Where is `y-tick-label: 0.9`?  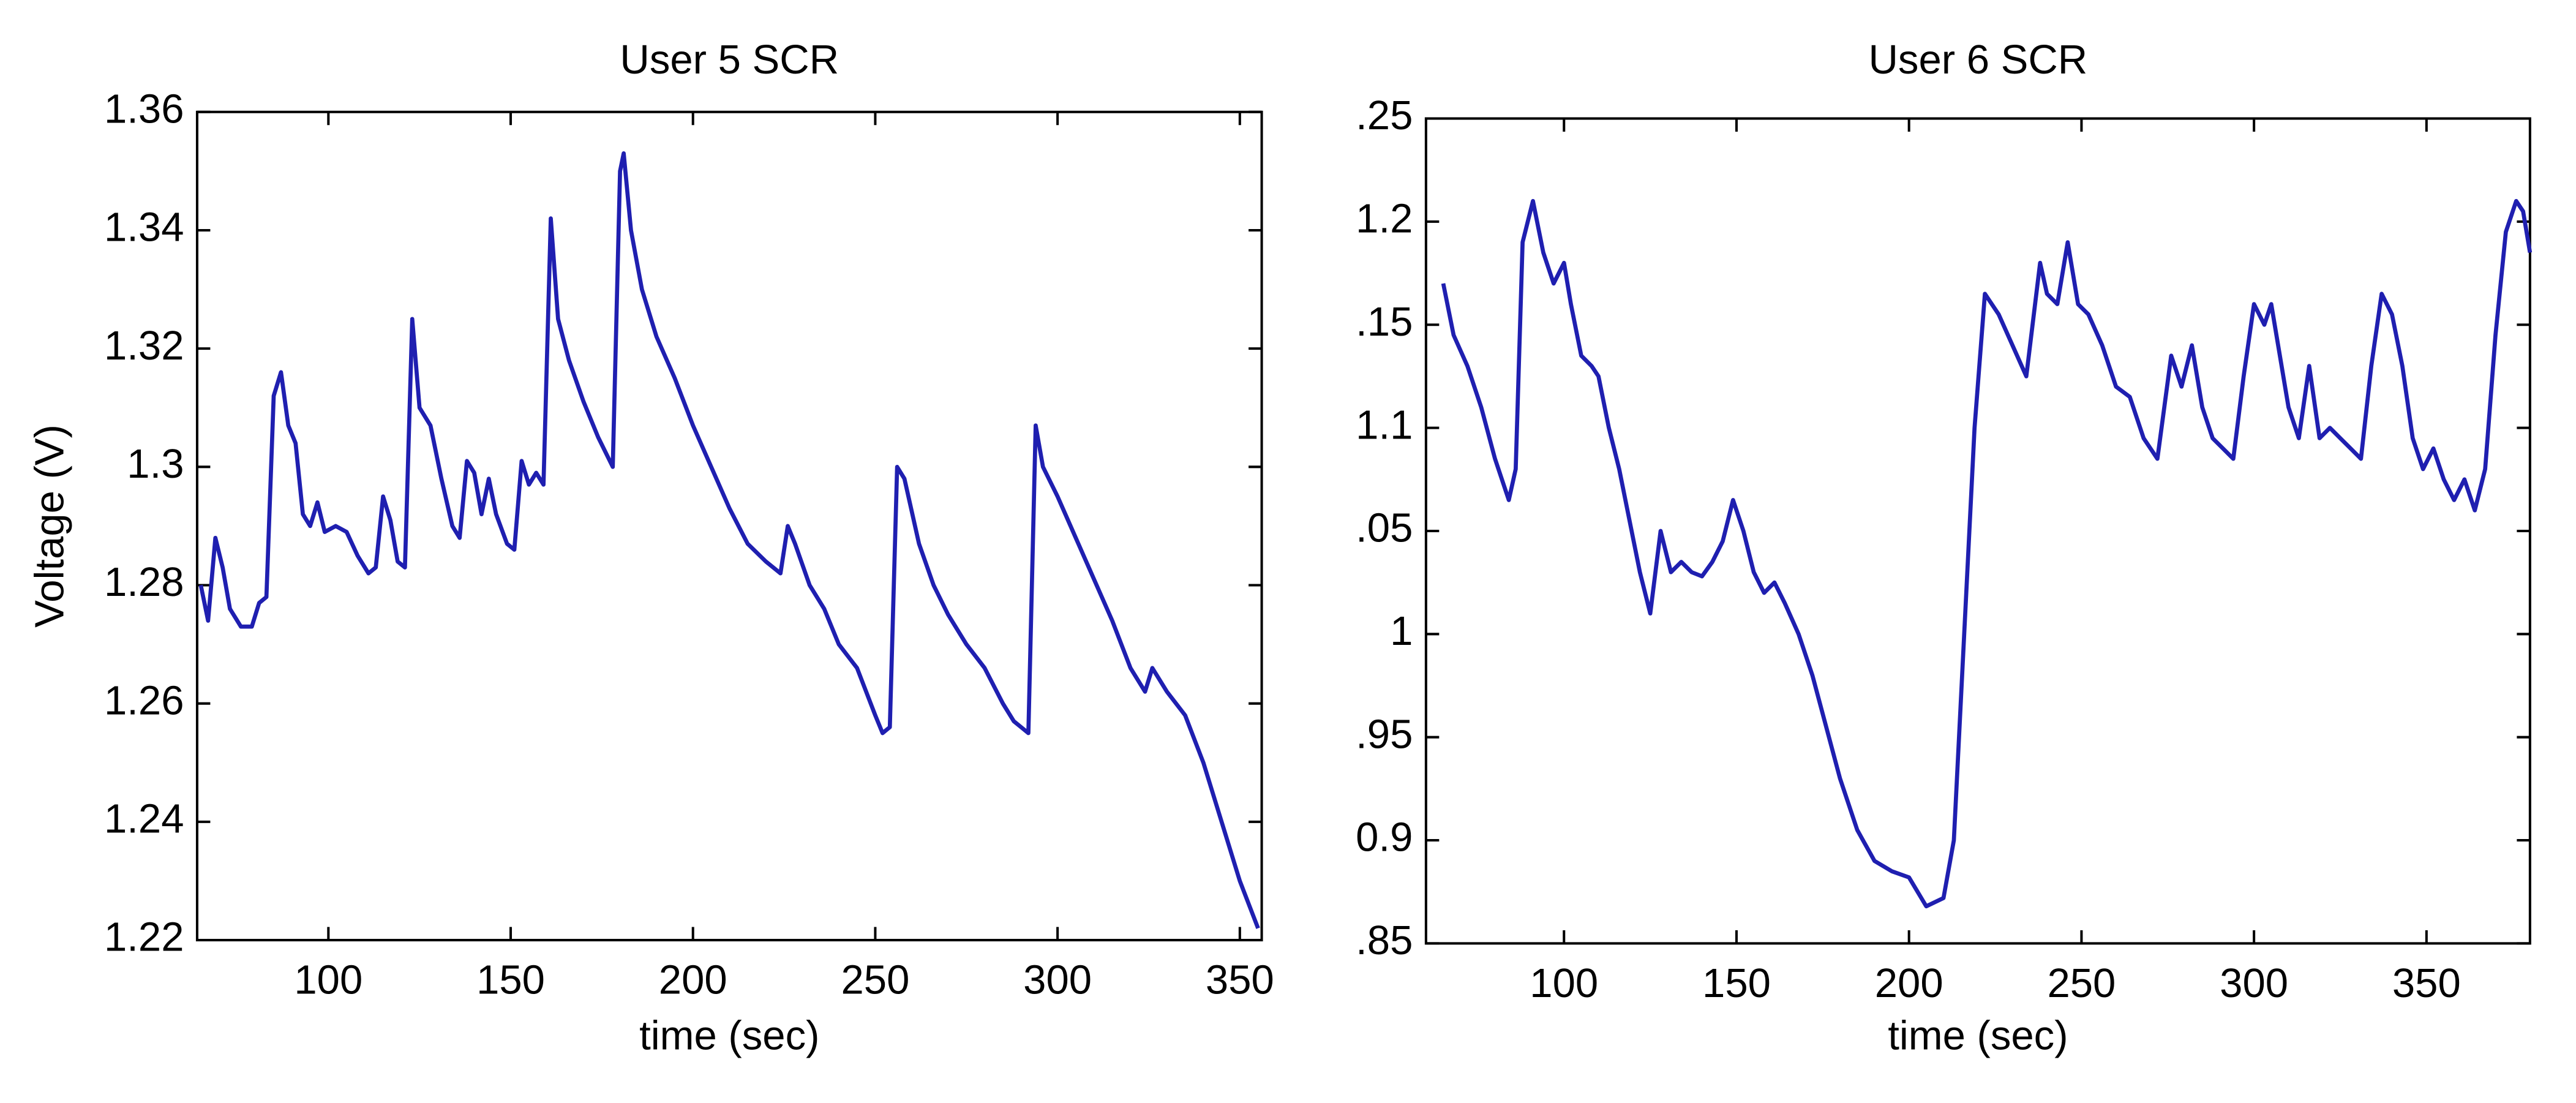 y-tick-label: 0.9 is located at coordinates (1384, 837).